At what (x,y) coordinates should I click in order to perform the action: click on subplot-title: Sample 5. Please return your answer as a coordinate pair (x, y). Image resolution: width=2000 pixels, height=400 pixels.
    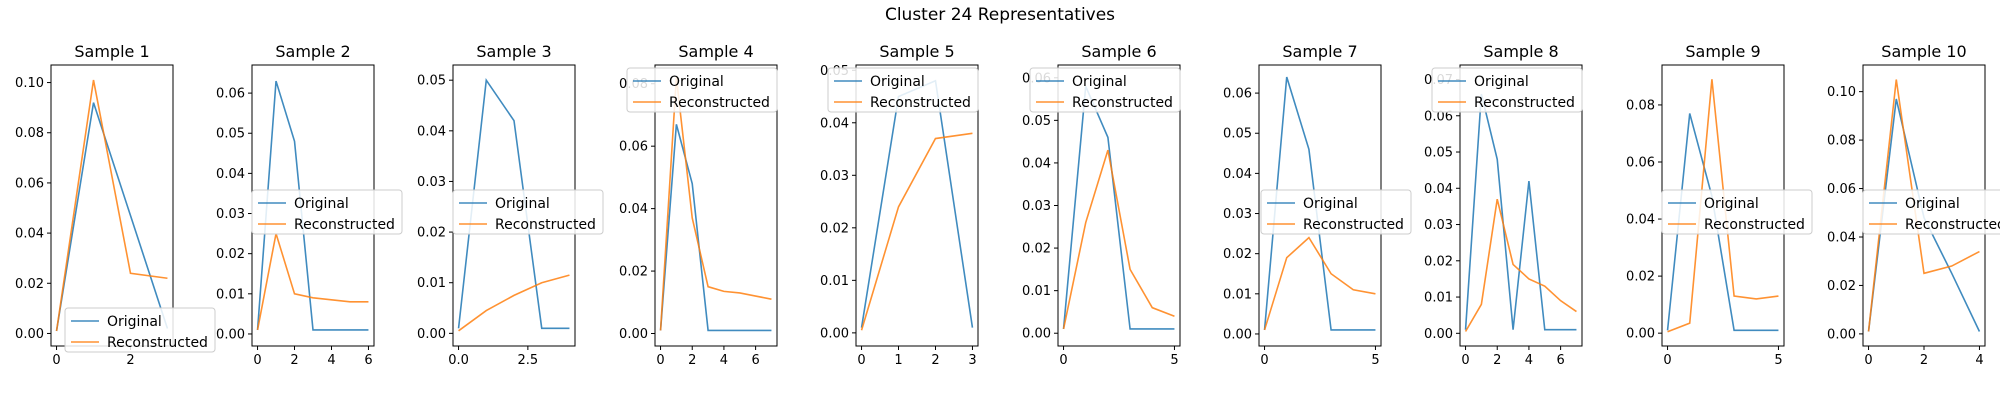
    Looking at the image, I should click on (916, 51).